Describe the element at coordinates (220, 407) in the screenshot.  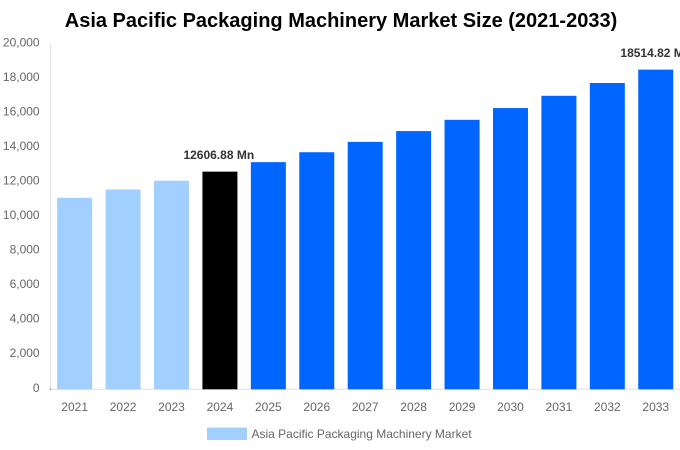
I see `svg-text: 2024` at that location.